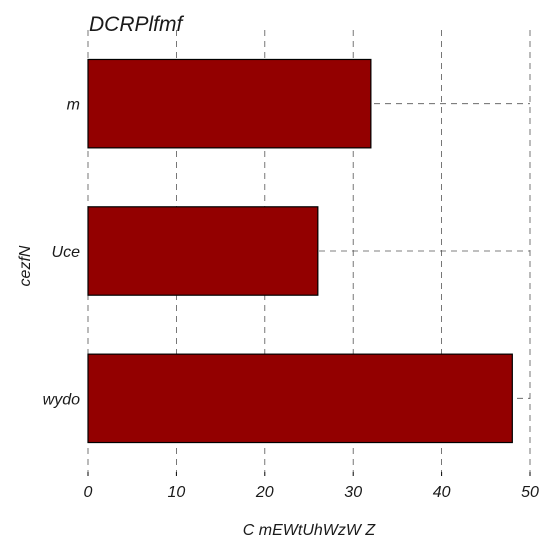 This screenshot has width=553, height=553. What do you see at coordinates (310, 530) in the screenshot?
I see `x-axis-label: C mEWtUhWzW Z` at bounding box center [310, 530].